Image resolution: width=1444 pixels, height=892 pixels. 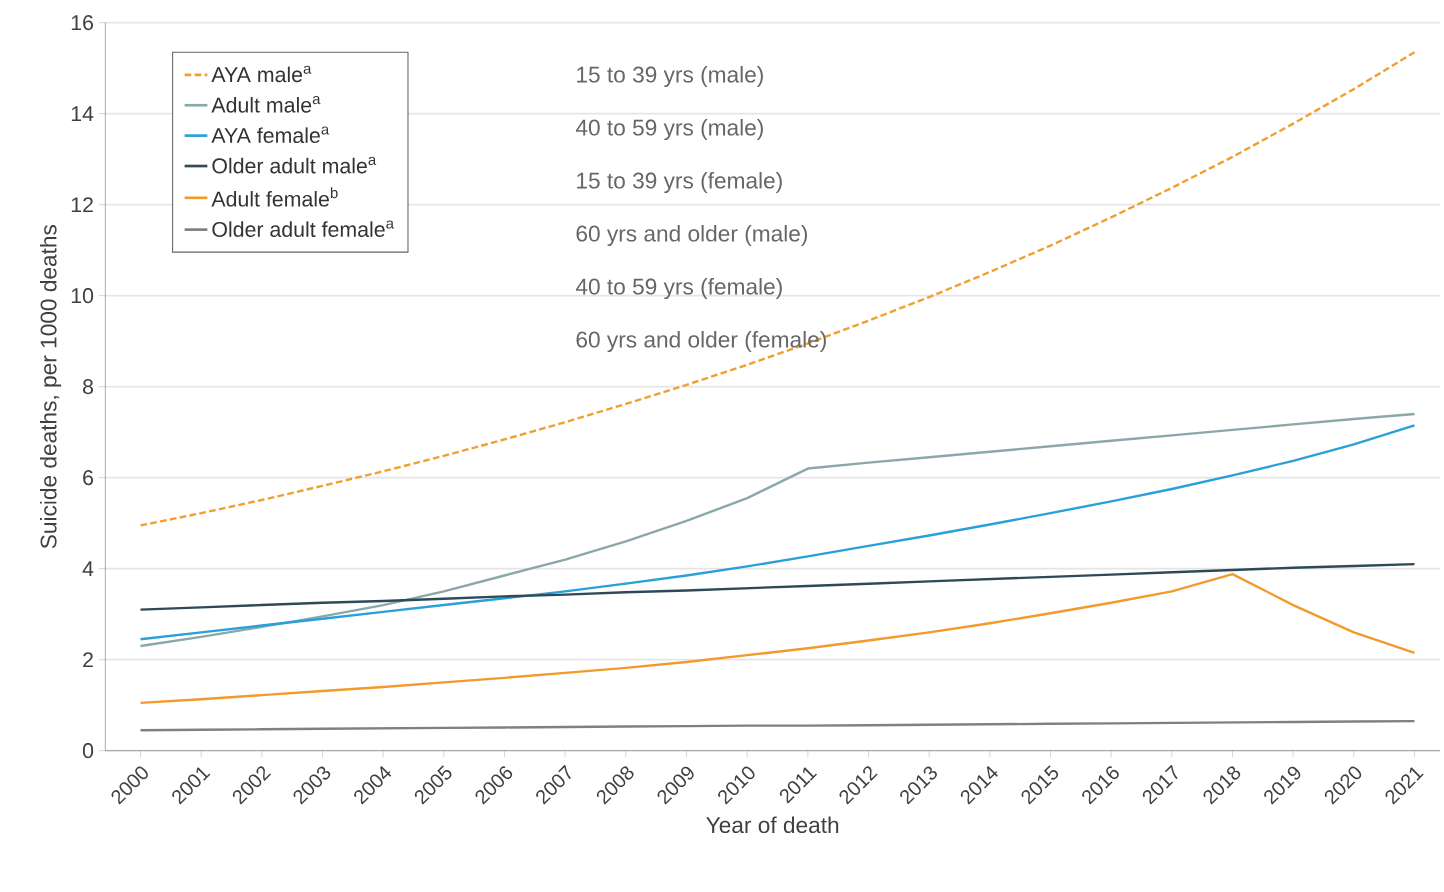 What do you see at coordinates (82, 23) in the screenshot?
I see `y-tick-label: 16` at bounding box center [82, 23].